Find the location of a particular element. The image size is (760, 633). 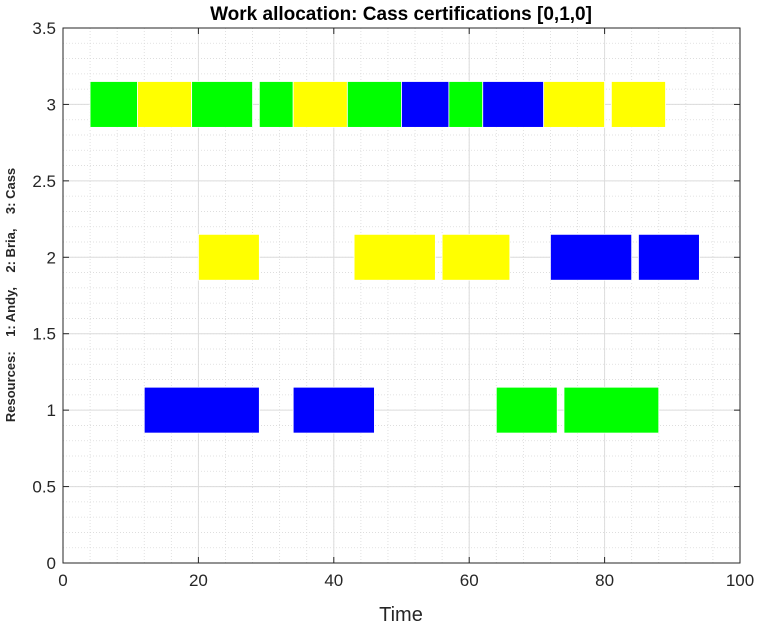

y-axis-tick-labels: 0 0.5 1 1.5 2 2.5 3 3.5 is located at coordinates (44, 296).